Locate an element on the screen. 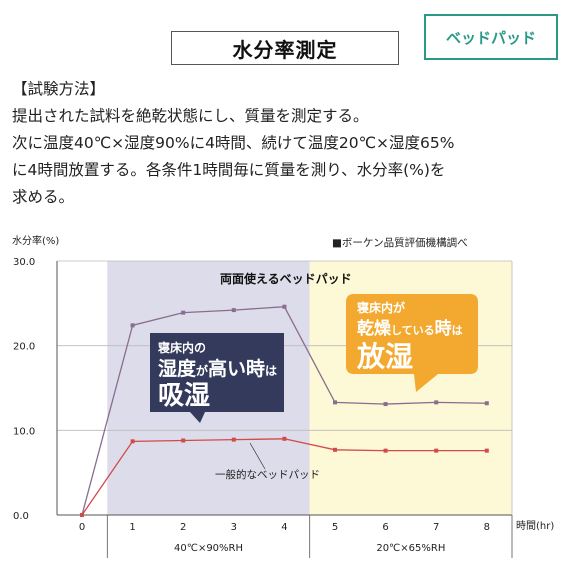  product-tag: ベッドパッド is located at coordinates (491, 37).